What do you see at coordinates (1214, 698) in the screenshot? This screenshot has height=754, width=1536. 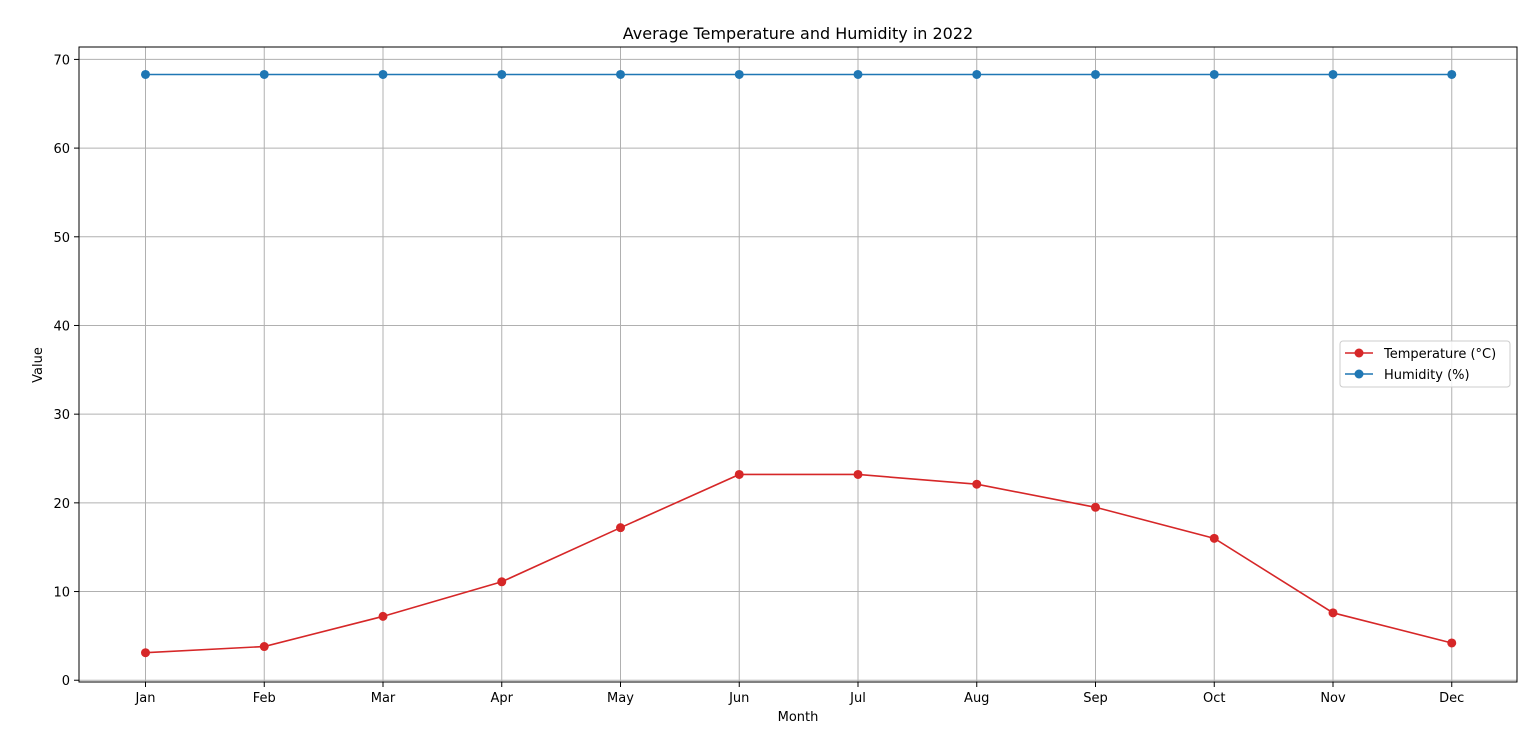 I see `x-tick-label: Oct` at bounding box center [1214, 698].